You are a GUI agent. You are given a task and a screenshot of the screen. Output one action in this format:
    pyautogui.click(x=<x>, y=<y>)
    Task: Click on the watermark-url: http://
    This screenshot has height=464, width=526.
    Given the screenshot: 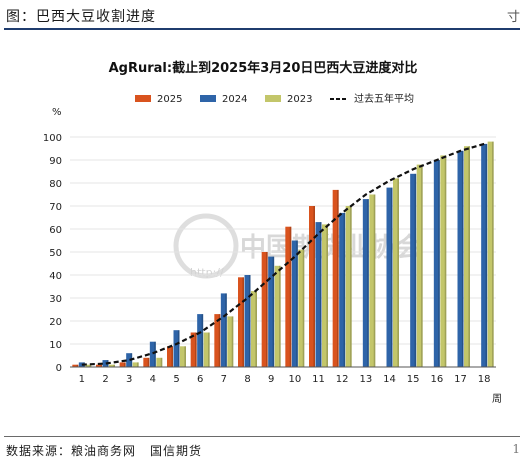 What is the action you would take?
    pyautogui.click(x=207, y=272)
    